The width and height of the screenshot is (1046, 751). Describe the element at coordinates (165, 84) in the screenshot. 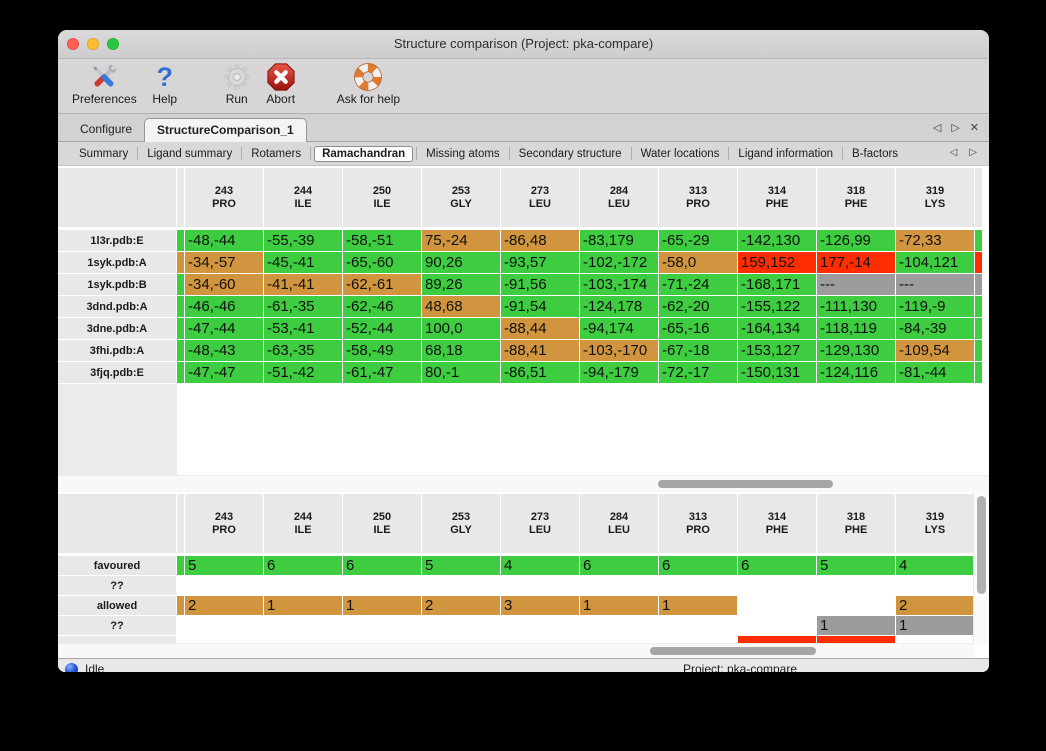

I see `help-button: ? Help` at that location.